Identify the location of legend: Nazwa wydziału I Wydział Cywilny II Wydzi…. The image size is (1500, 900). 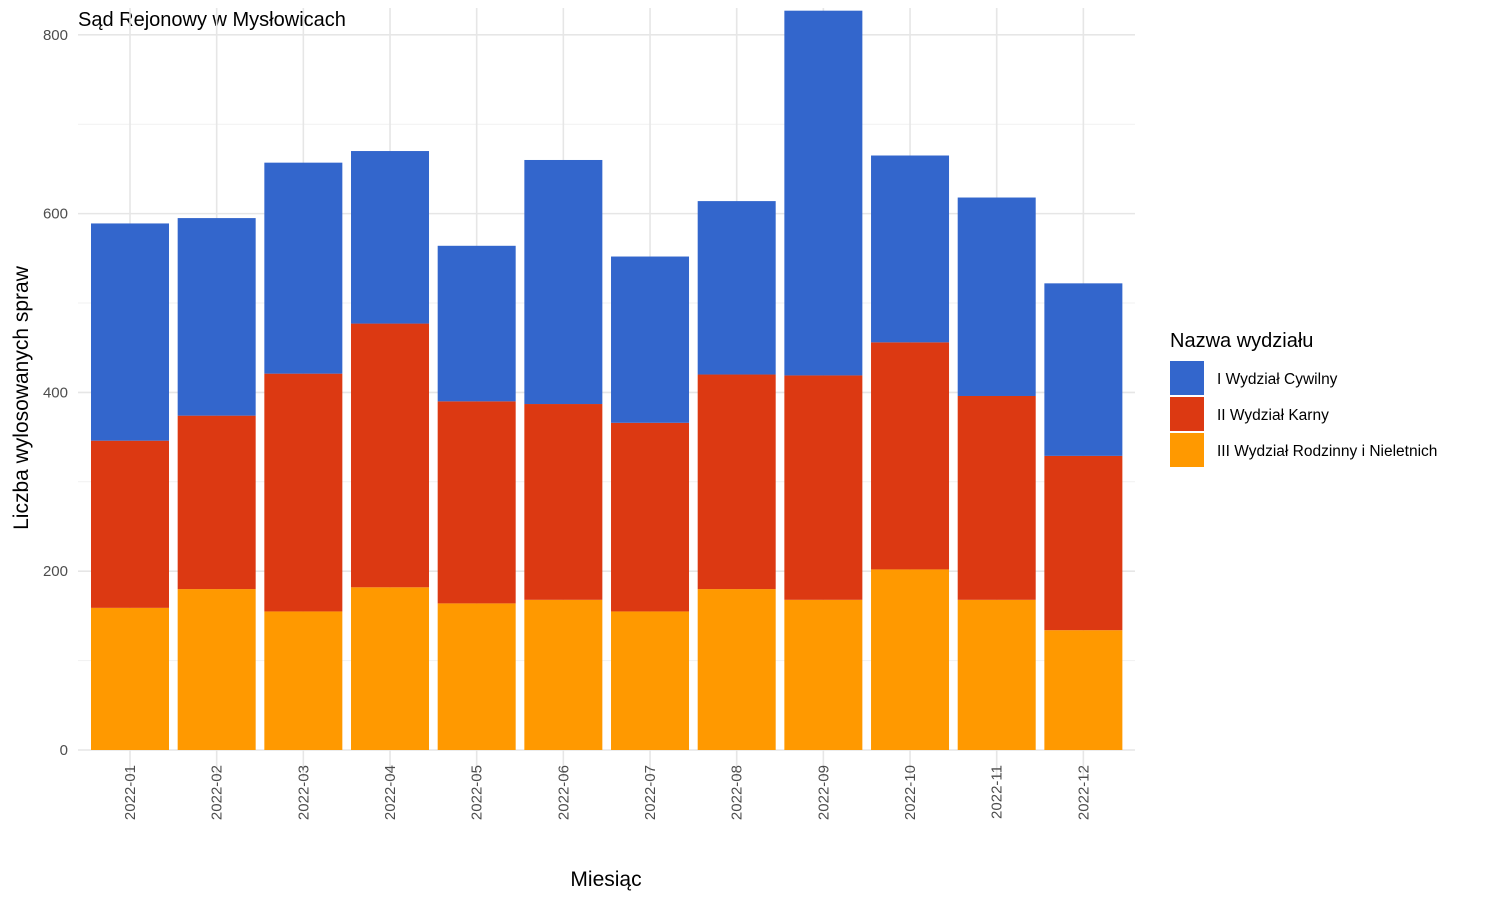
(1303, 398).